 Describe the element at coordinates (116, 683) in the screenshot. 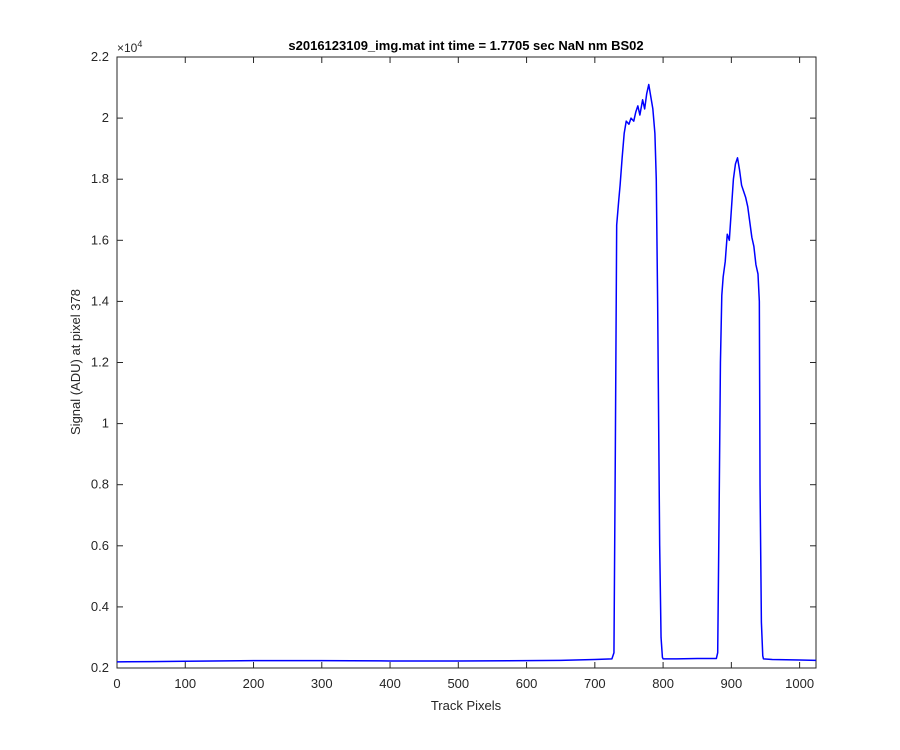

I see `x-tick-label: 0` at that location.